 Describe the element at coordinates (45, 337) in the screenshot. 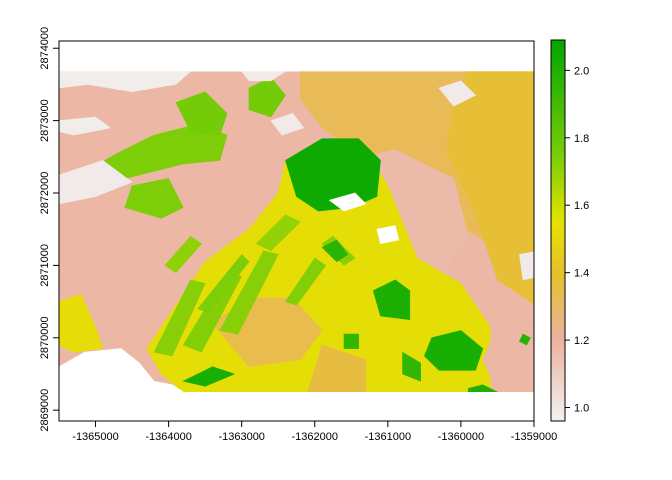

I see `y-tick-label: 2870000` at that location.